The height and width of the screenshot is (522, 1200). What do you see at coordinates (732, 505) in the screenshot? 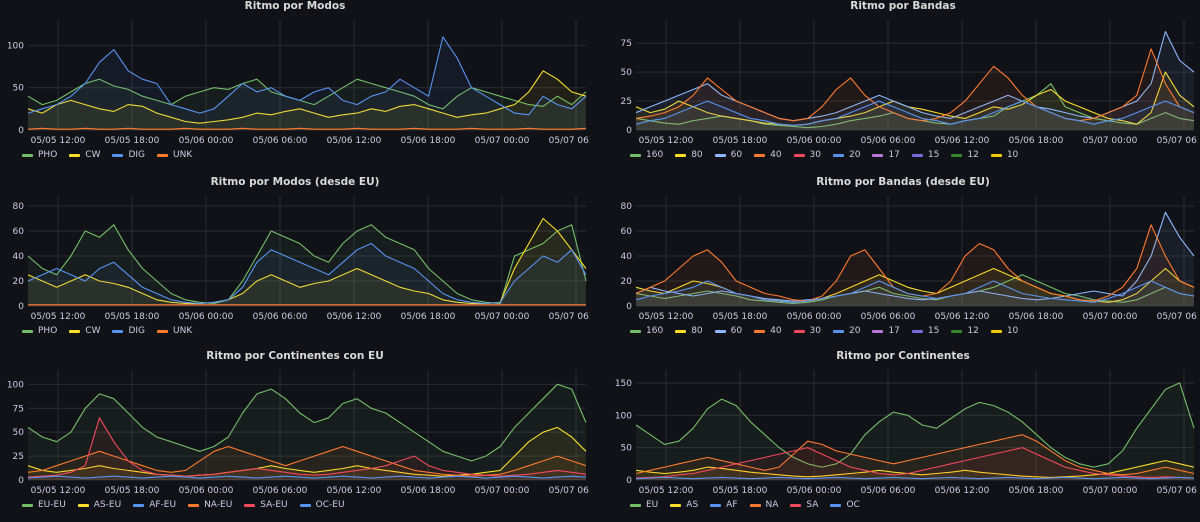
I see `legend-label: AF` at bounding box center [732, 505].